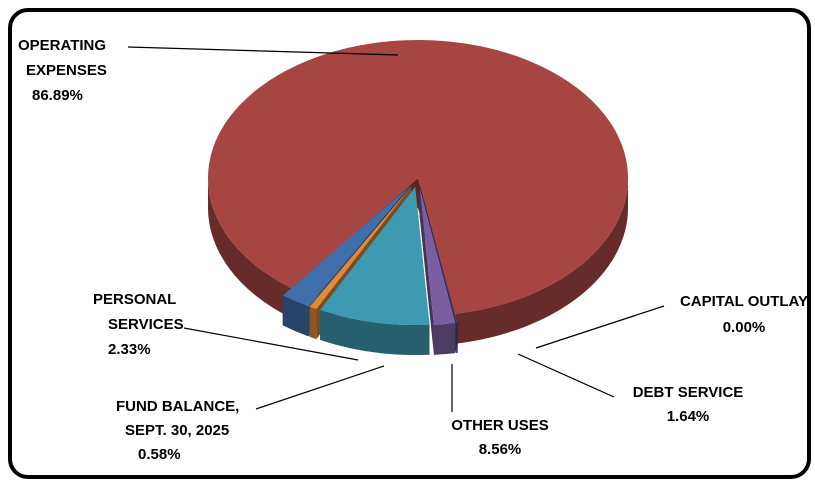 The height and width of the screenshot is (487, 815). Describe the element at coordinates (500, 411) in the screenshot. I see `slice-label-3: OTHER USES 8.56%` at that location.